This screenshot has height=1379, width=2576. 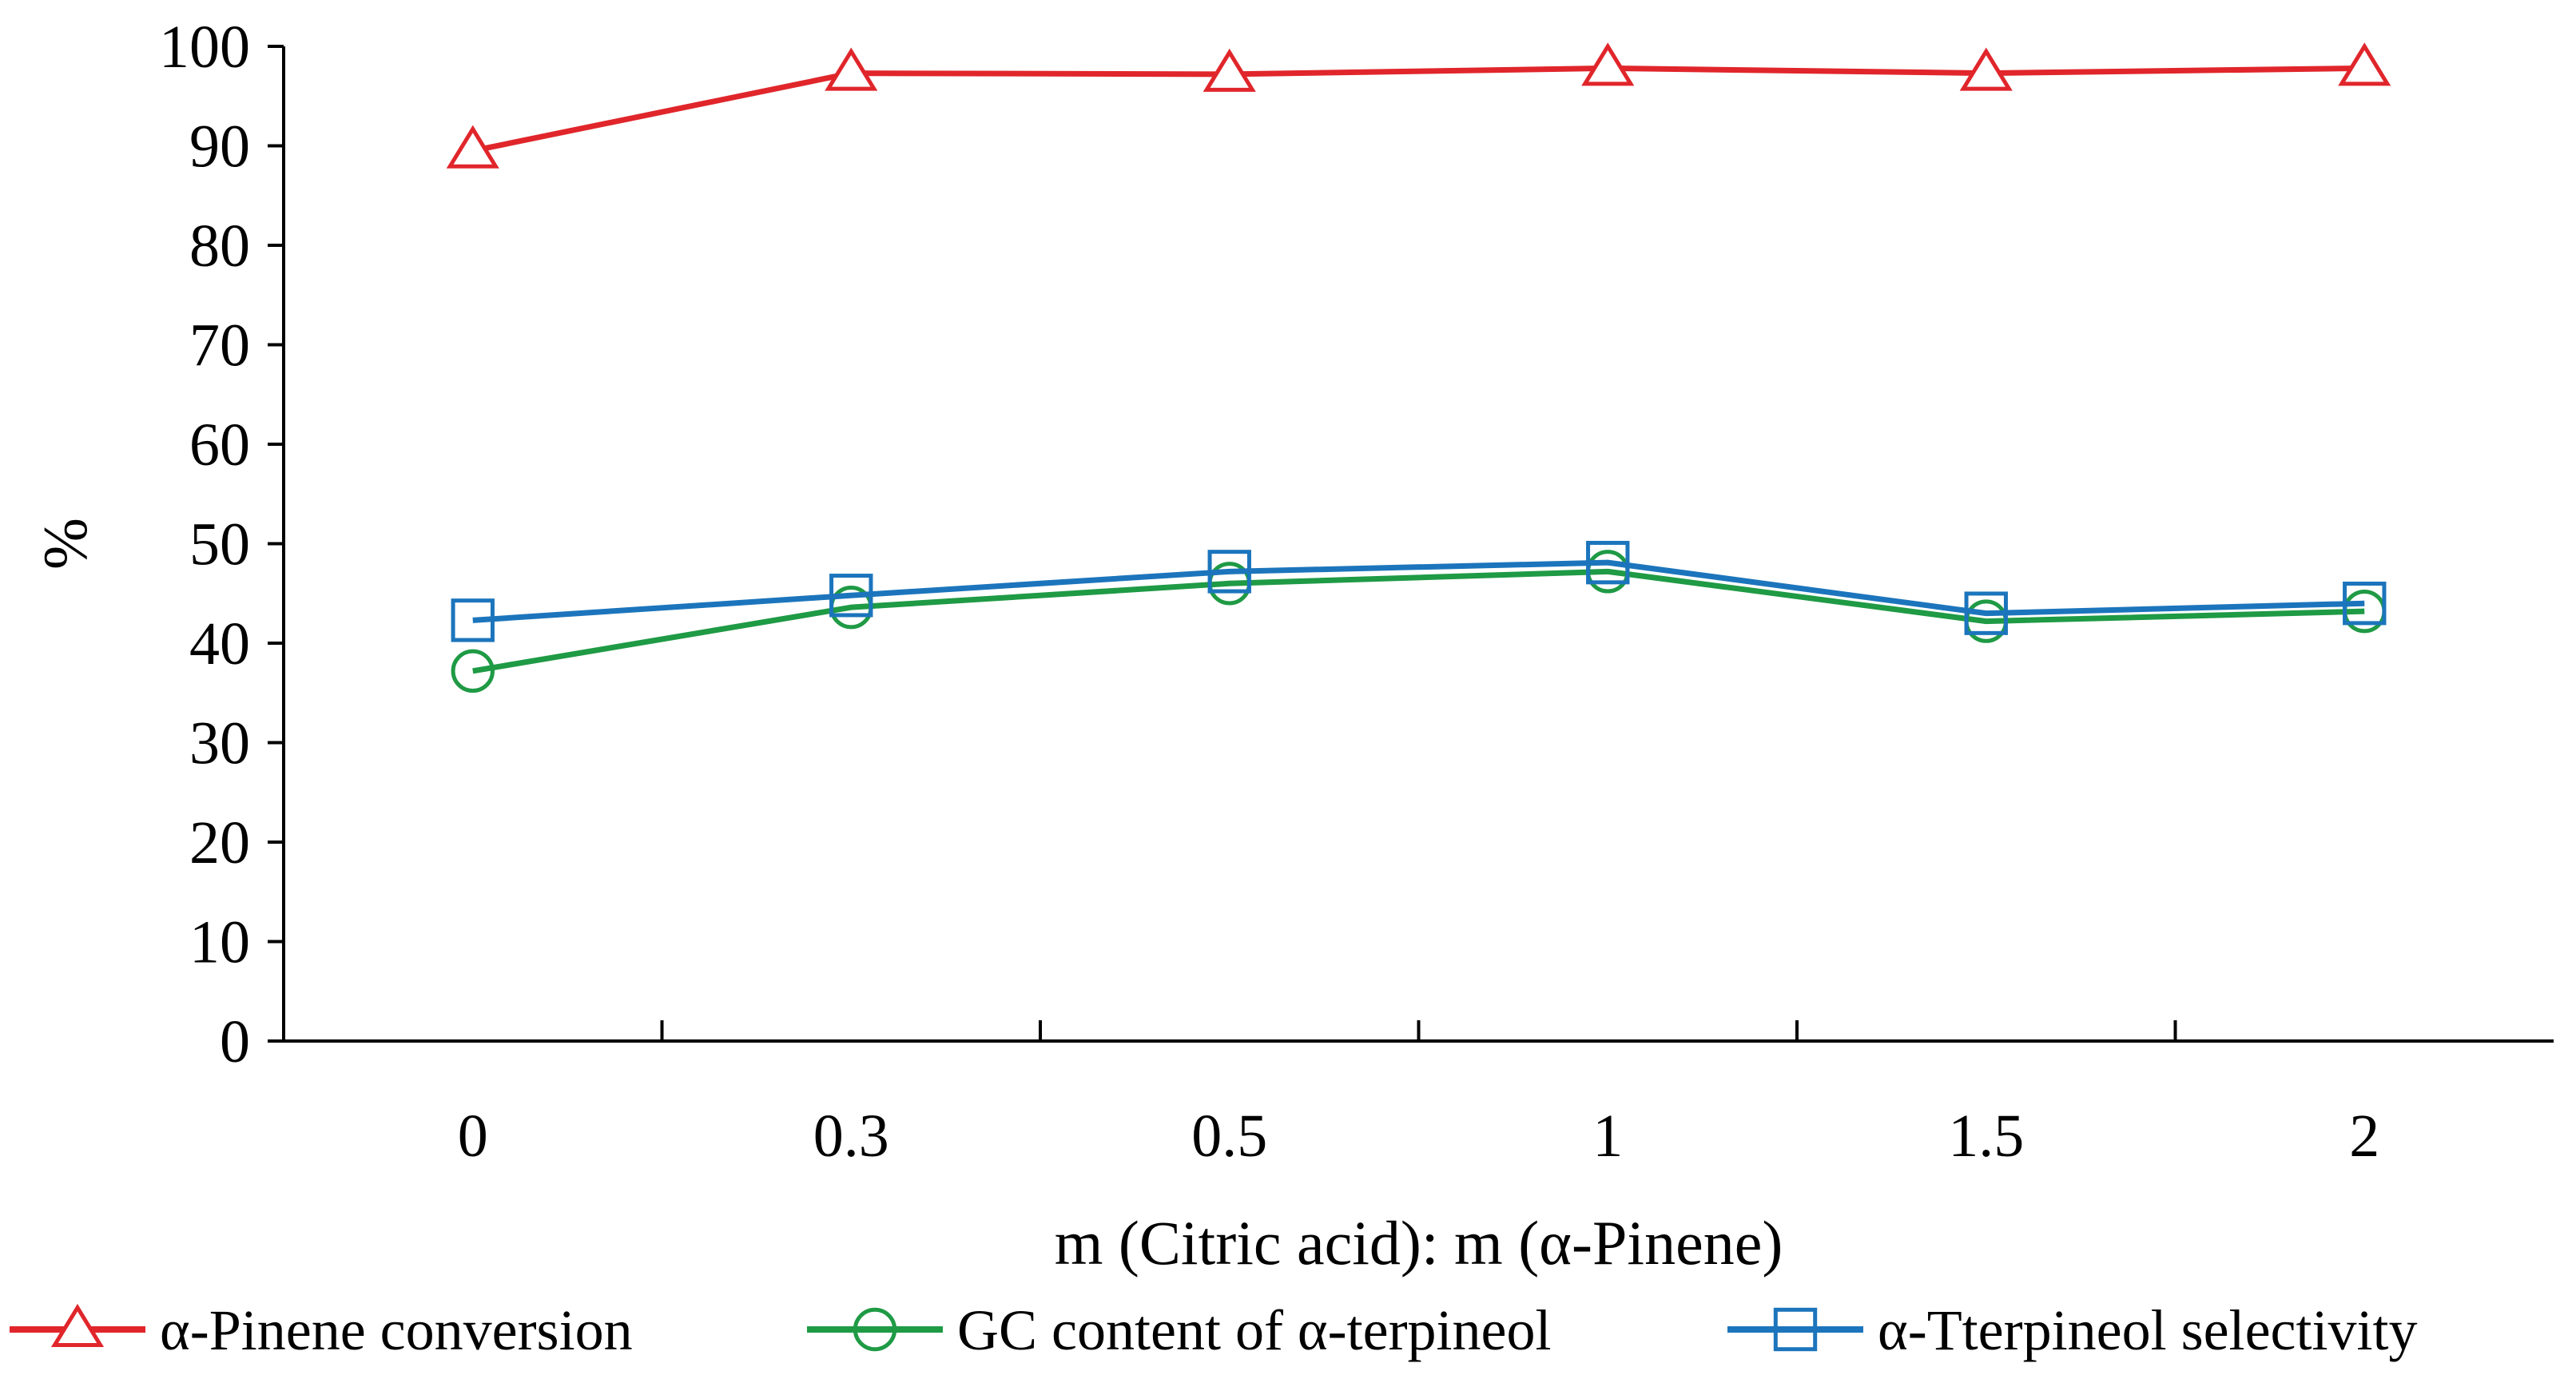 I want to click on y-axis-ticks, so click(x=276, y=544).